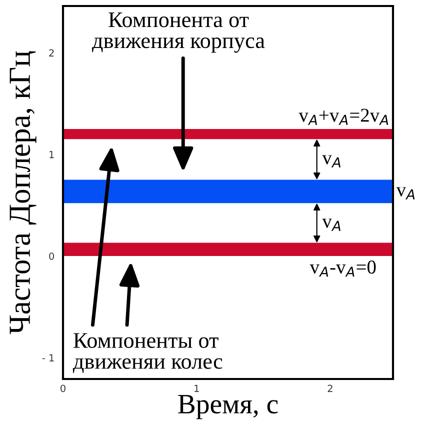 The image size is (424, 426). What do you see at coordinates (196, 388) in the screenshot?
I see `x-tick-label: 1` at bounding box center [196, 388].